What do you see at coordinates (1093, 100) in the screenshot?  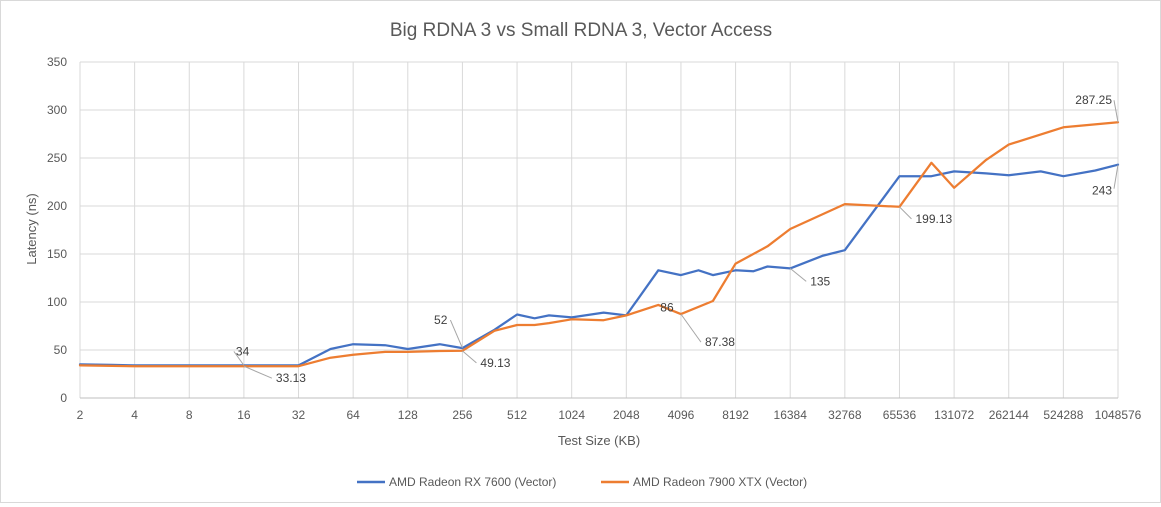 I see `data-label: 287.25` at bounding box center [1093, 100].